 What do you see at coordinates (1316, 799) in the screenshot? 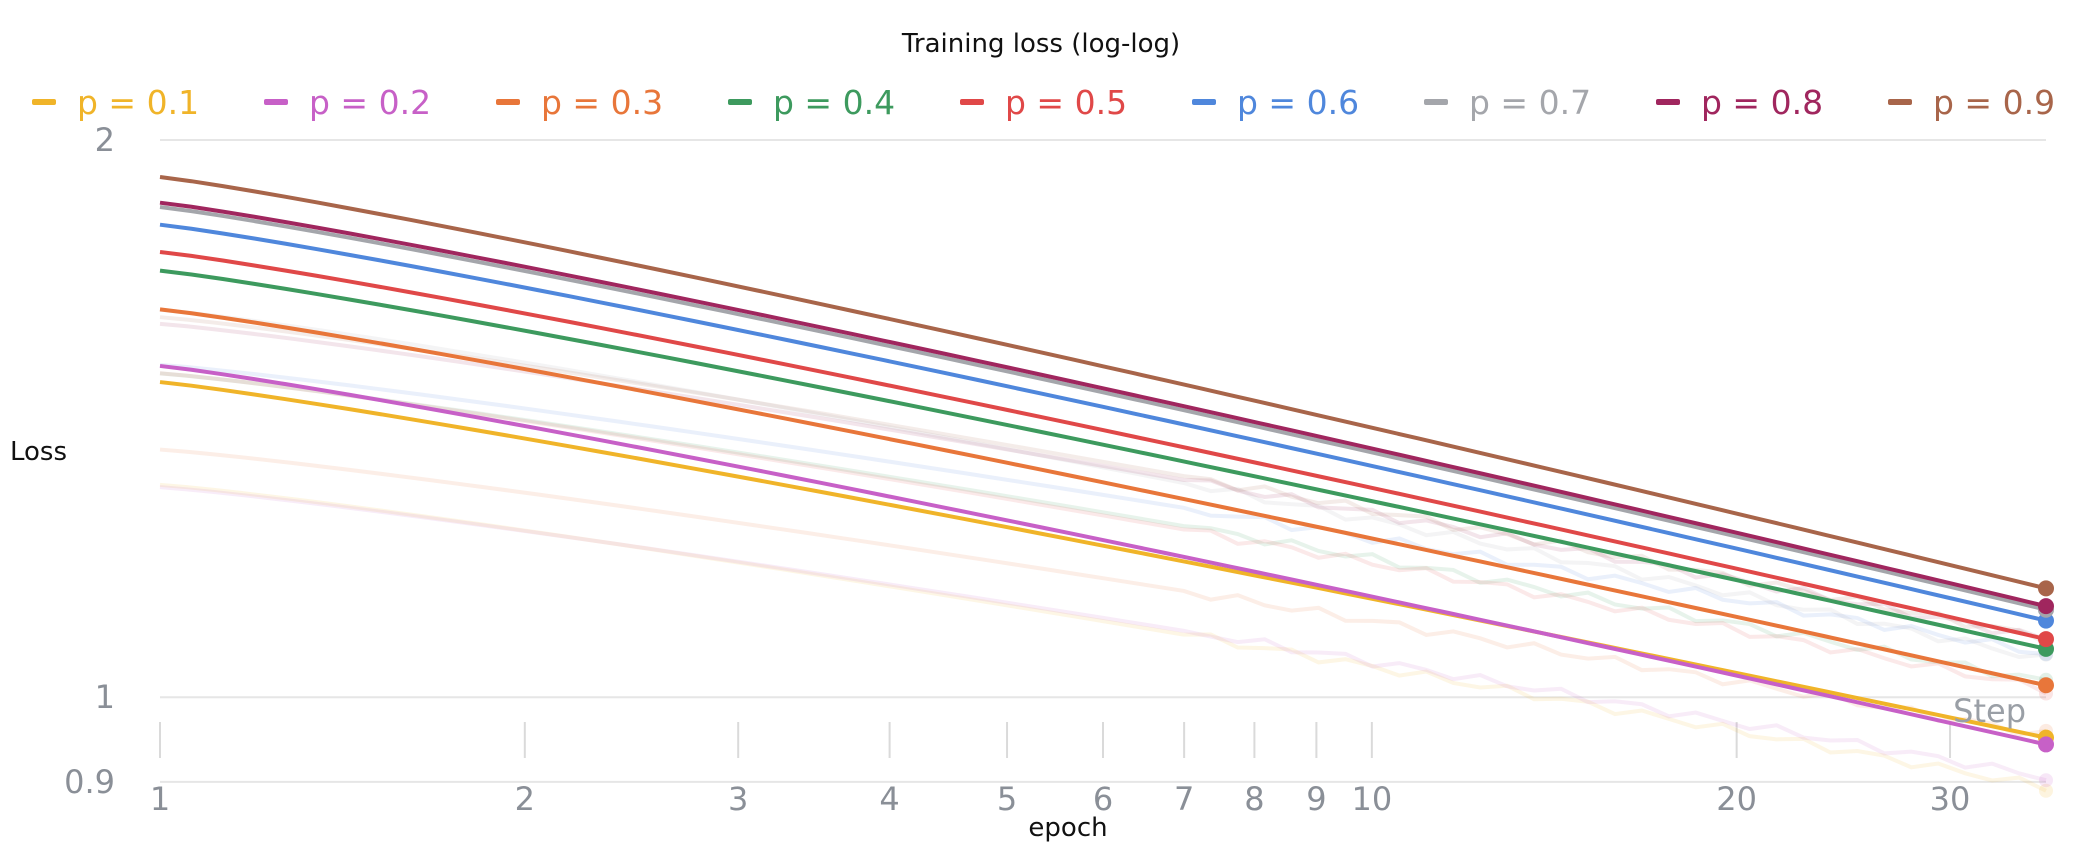
I see `x-tick-label: 9` at bounding box center [1316, 799].